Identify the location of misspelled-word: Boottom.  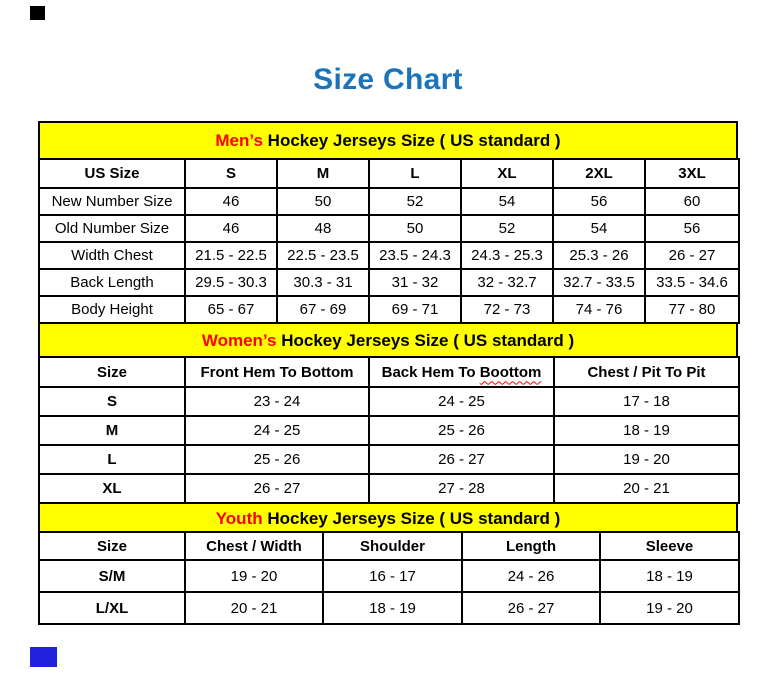
(510, 372).